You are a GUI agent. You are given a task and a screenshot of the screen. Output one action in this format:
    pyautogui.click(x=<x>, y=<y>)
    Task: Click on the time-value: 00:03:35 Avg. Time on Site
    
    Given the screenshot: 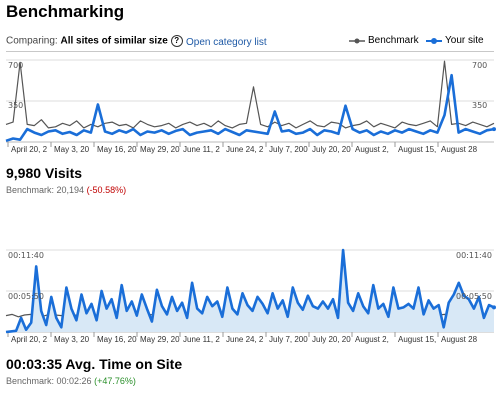 What is the action you would take?
    pyautogui.click(x=94, y=364)
    